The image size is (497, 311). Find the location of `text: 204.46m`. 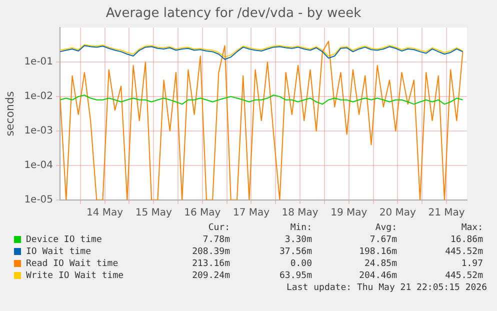

text: 204.46m is located at coordinates (377, 276).